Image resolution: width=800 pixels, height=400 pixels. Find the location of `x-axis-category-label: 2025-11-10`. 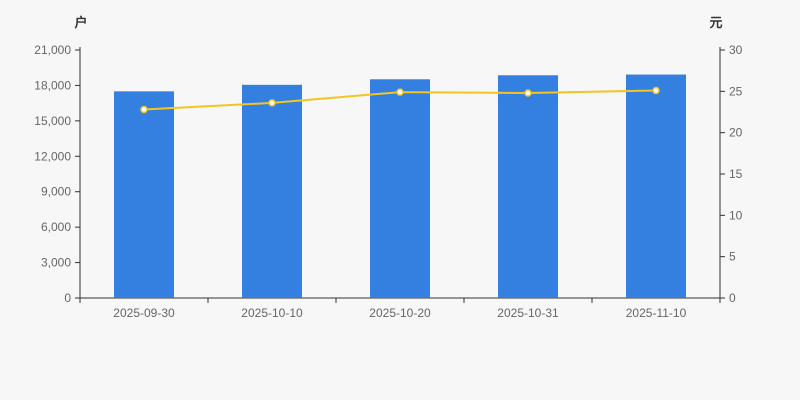

x-axis-category-label: 2025-11-10 is located at coordinates (656, 313).